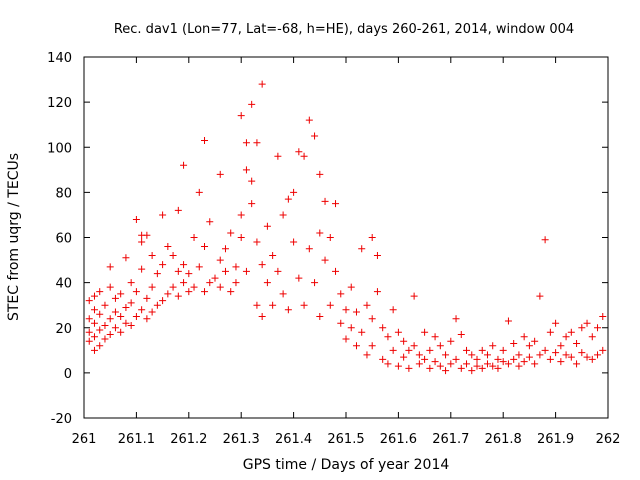 Image resolution: width=640 pixels, height=480 pixels. What do you see at coordinates (608, 439) in the screenshot?
I see `x-tick-label: 262` at bounding box center [608, 439].